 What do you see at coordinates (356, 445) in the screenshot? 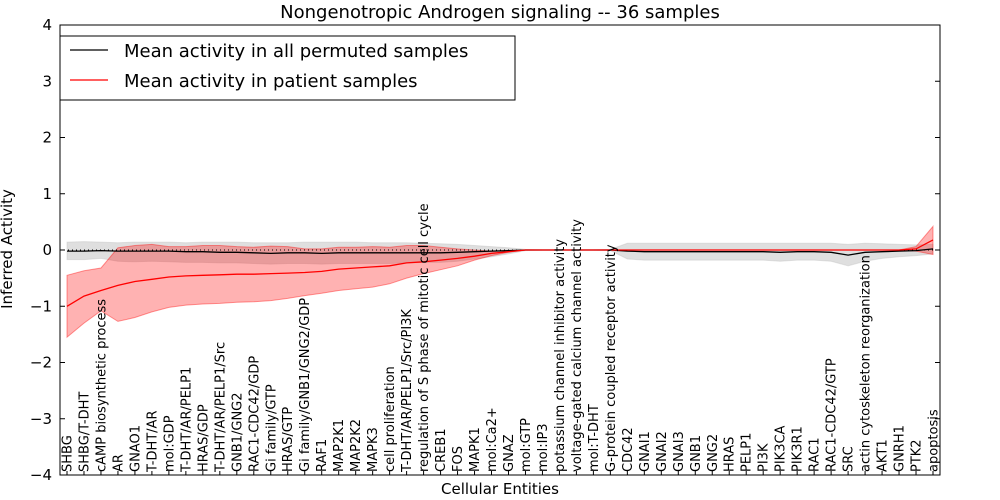
I see `x-tick-label: MAP2K2` at bounding box center [356, 445].